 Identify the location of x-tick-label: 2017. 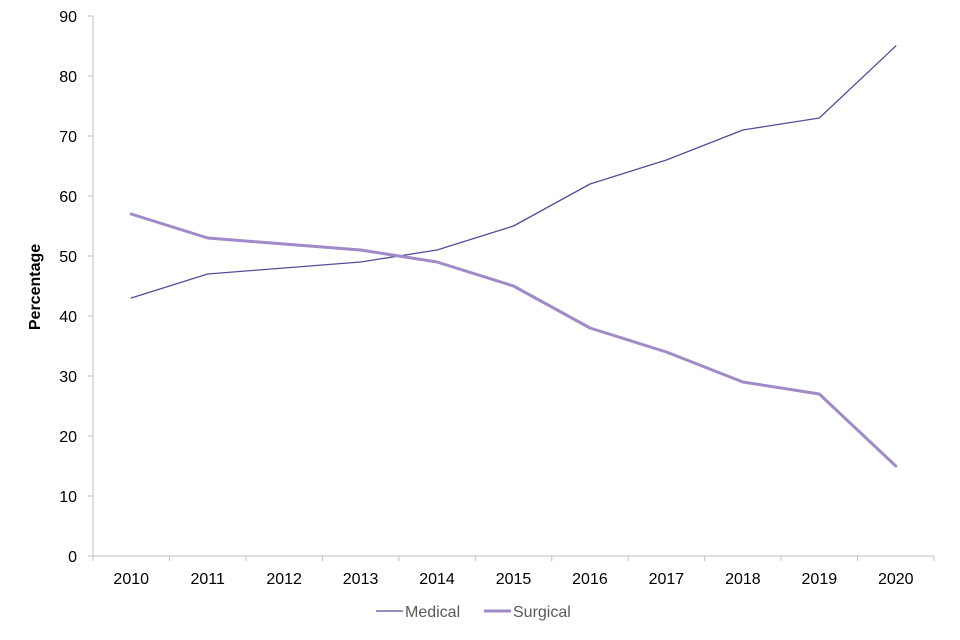
(667, 579).